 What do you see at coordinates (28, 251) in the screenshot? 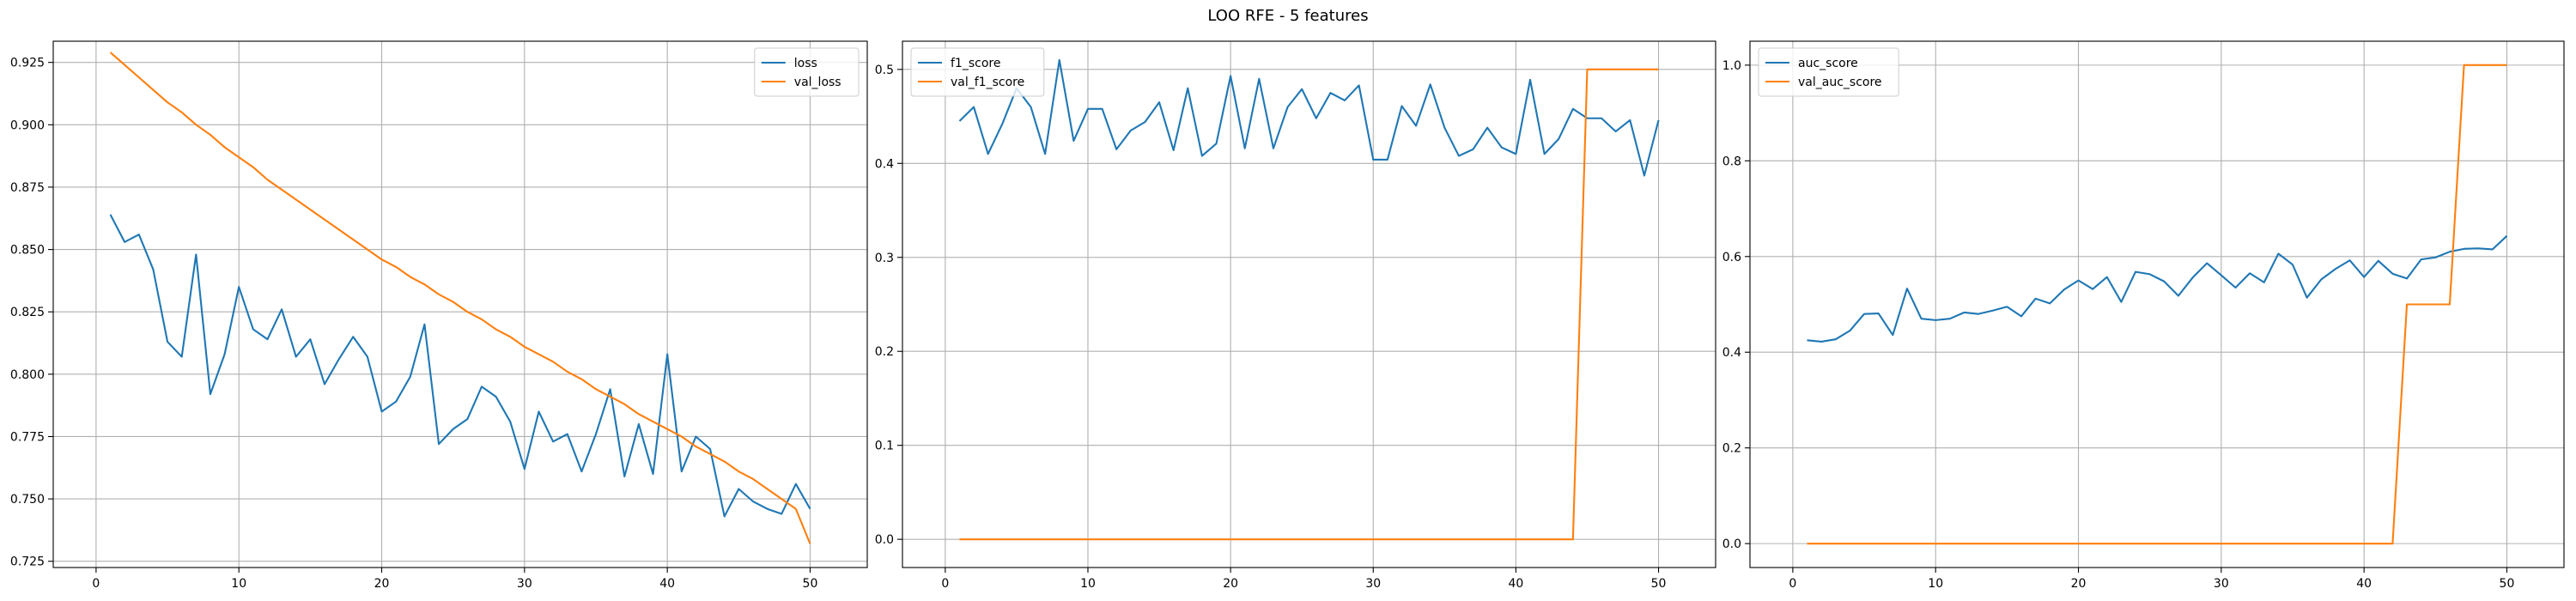
I see `y-tick-label: 0.850` at bounding box center [28, 251].